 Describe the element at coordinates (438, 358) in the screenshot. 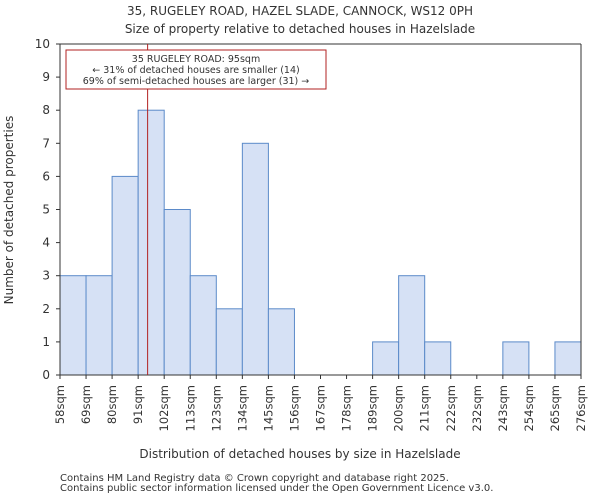

I see `bar-211sqm` at that location.